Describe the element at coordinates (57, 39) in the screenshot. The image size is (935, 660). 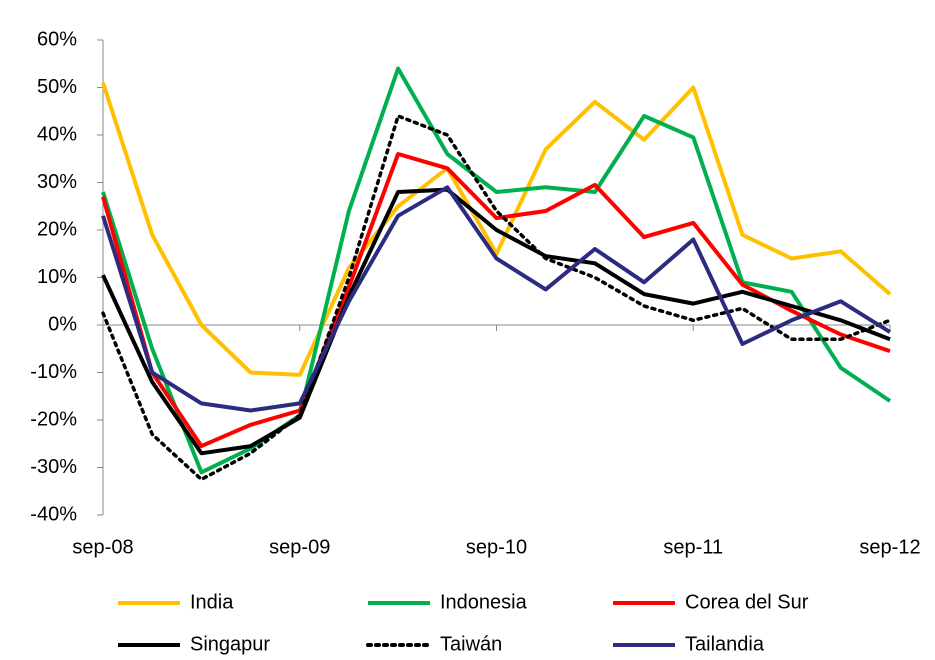
I see `y-tick-label: 60%` at that location.